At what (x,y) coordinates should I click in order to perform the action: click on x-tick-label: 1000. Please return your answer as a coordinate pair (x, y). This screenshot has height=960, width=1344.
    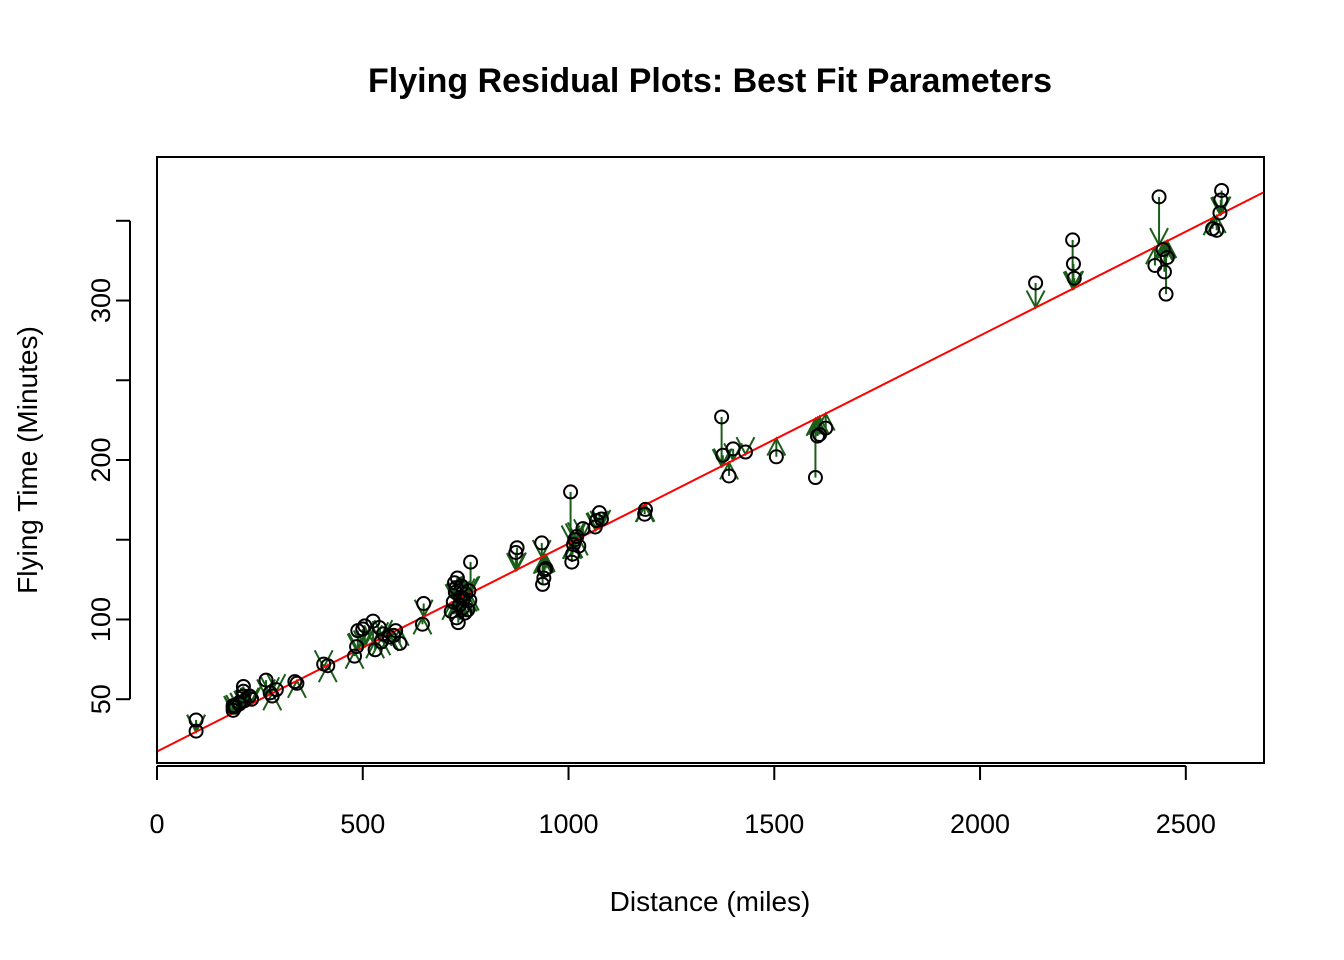
    Looking at the image, I should click on (568, 824).